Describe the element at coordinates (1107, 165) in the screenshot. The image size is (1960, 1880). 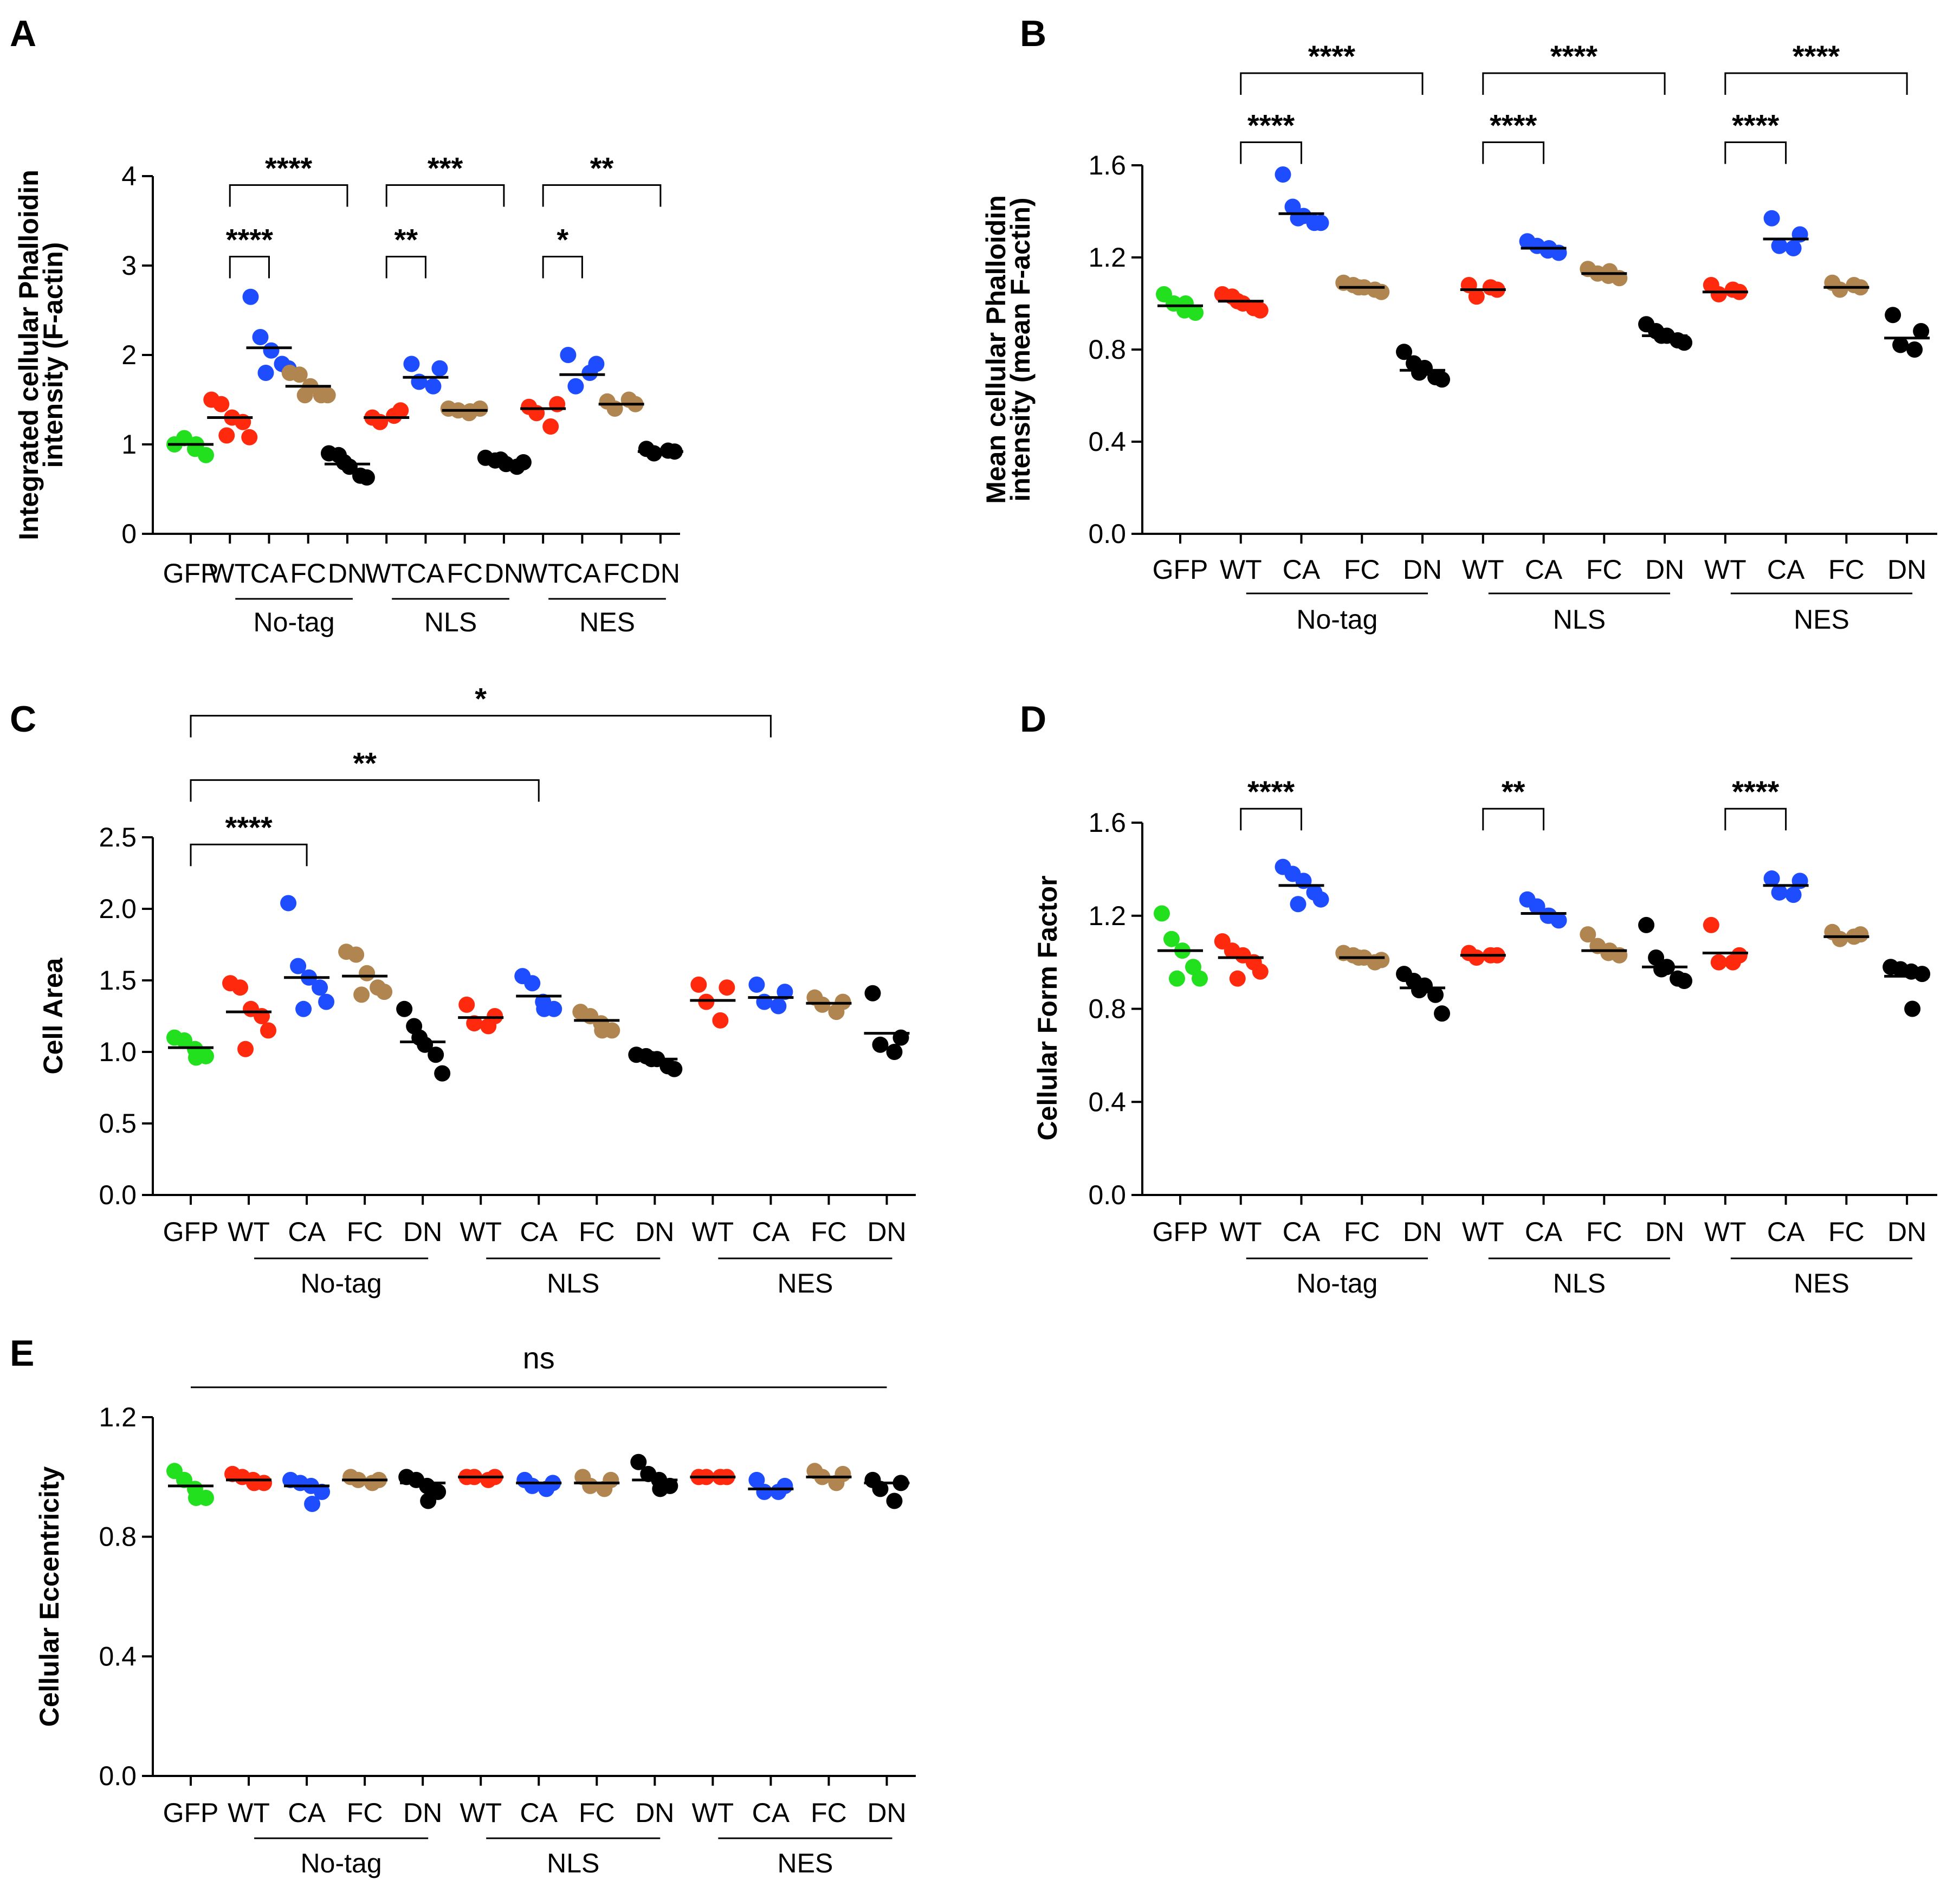
I see `y-tick-label: 1.6` at that location.